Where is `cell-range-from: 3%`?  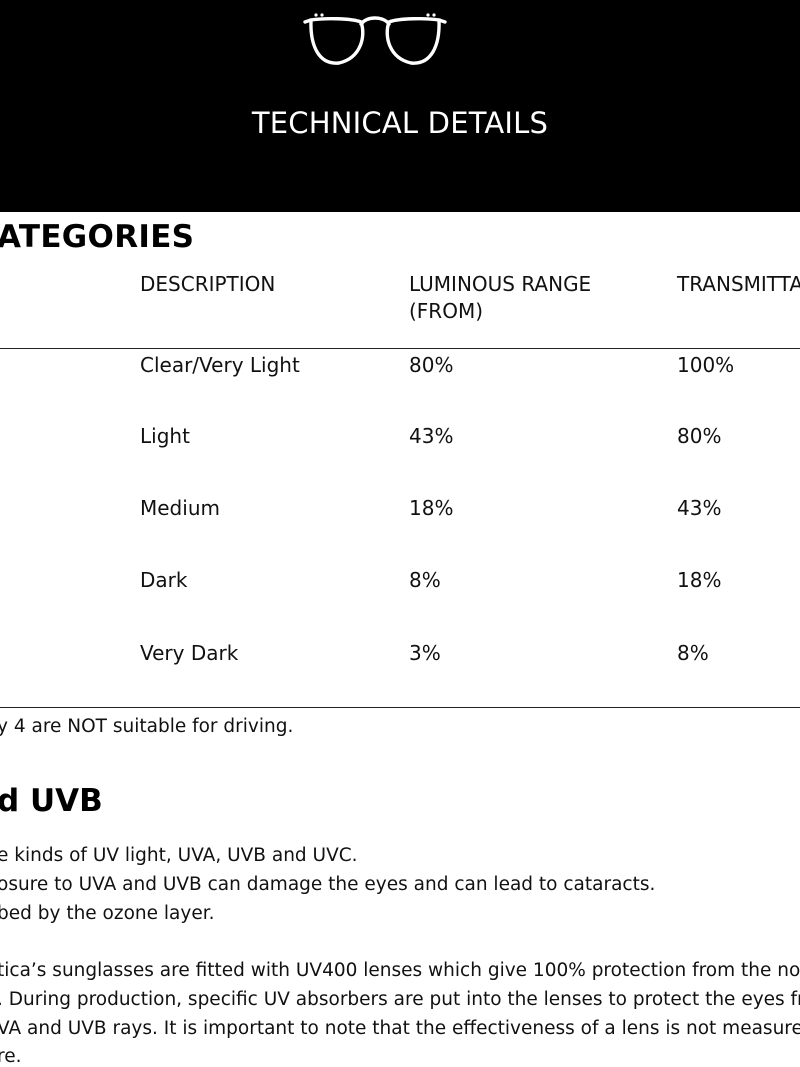 cell-range-from: 3% is located at coordinates (425, 653).